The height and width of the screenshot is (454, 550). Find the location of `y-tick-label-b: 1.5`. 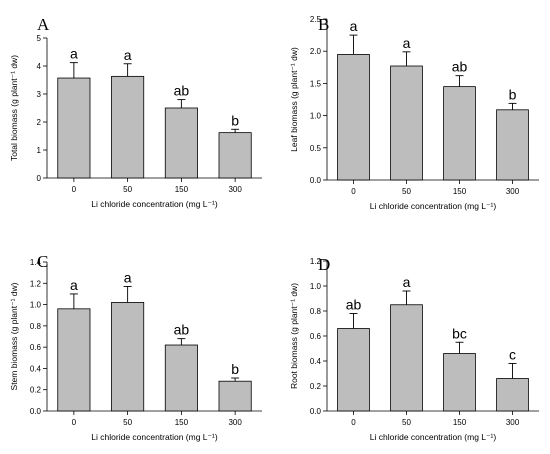

y-tick-label-b: 1.5 is located at coordinates (316, 83).